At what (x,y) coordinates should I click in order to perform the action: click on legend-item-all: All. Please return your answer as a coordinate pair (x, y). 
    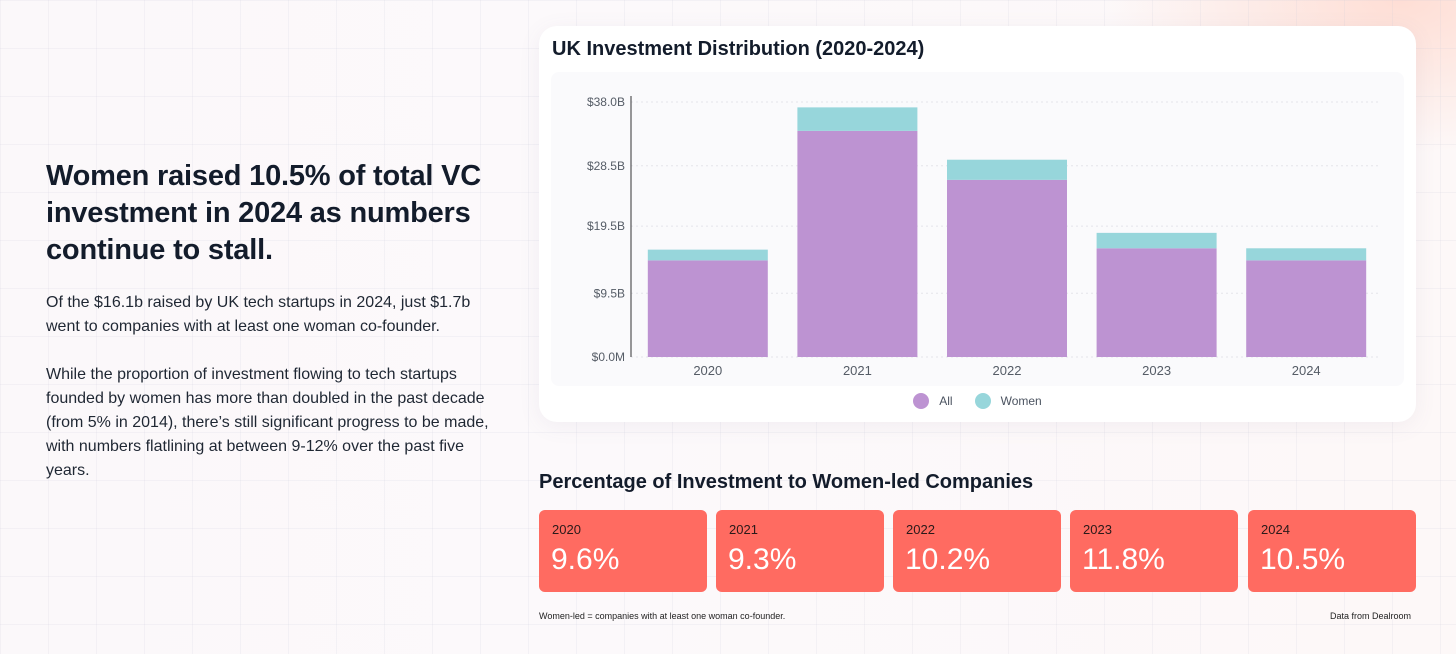
    Looking at the image, I should click on (933, 401).